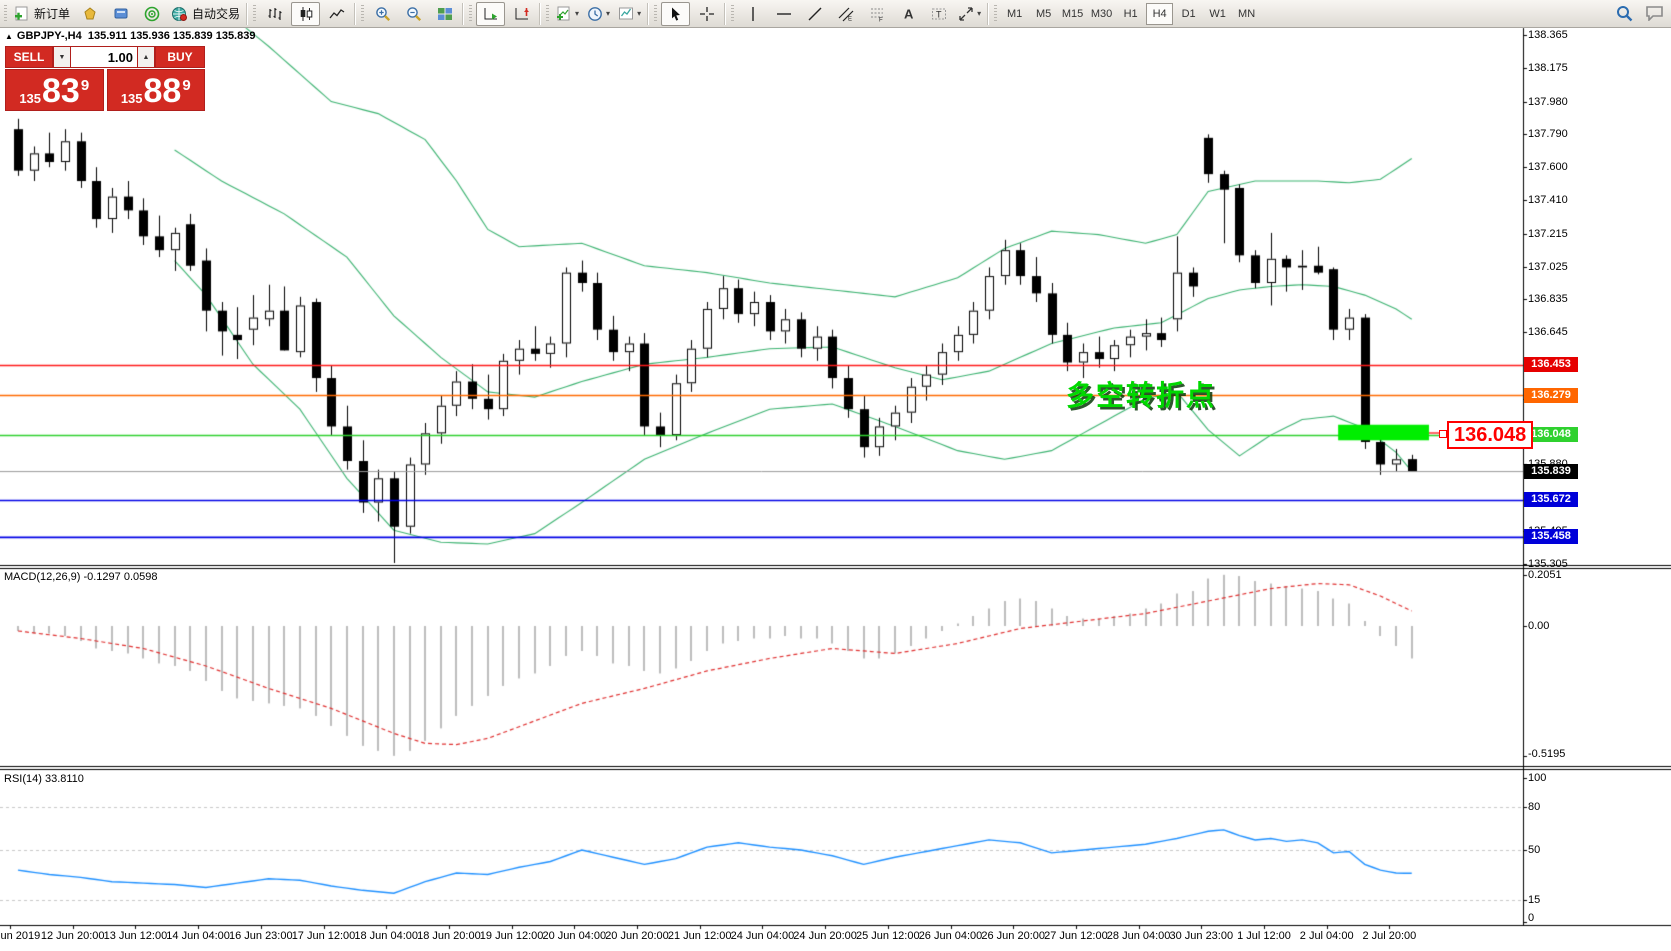  I want to click on time-axis-label: 24 Jun 04:00, so click(762, 936).